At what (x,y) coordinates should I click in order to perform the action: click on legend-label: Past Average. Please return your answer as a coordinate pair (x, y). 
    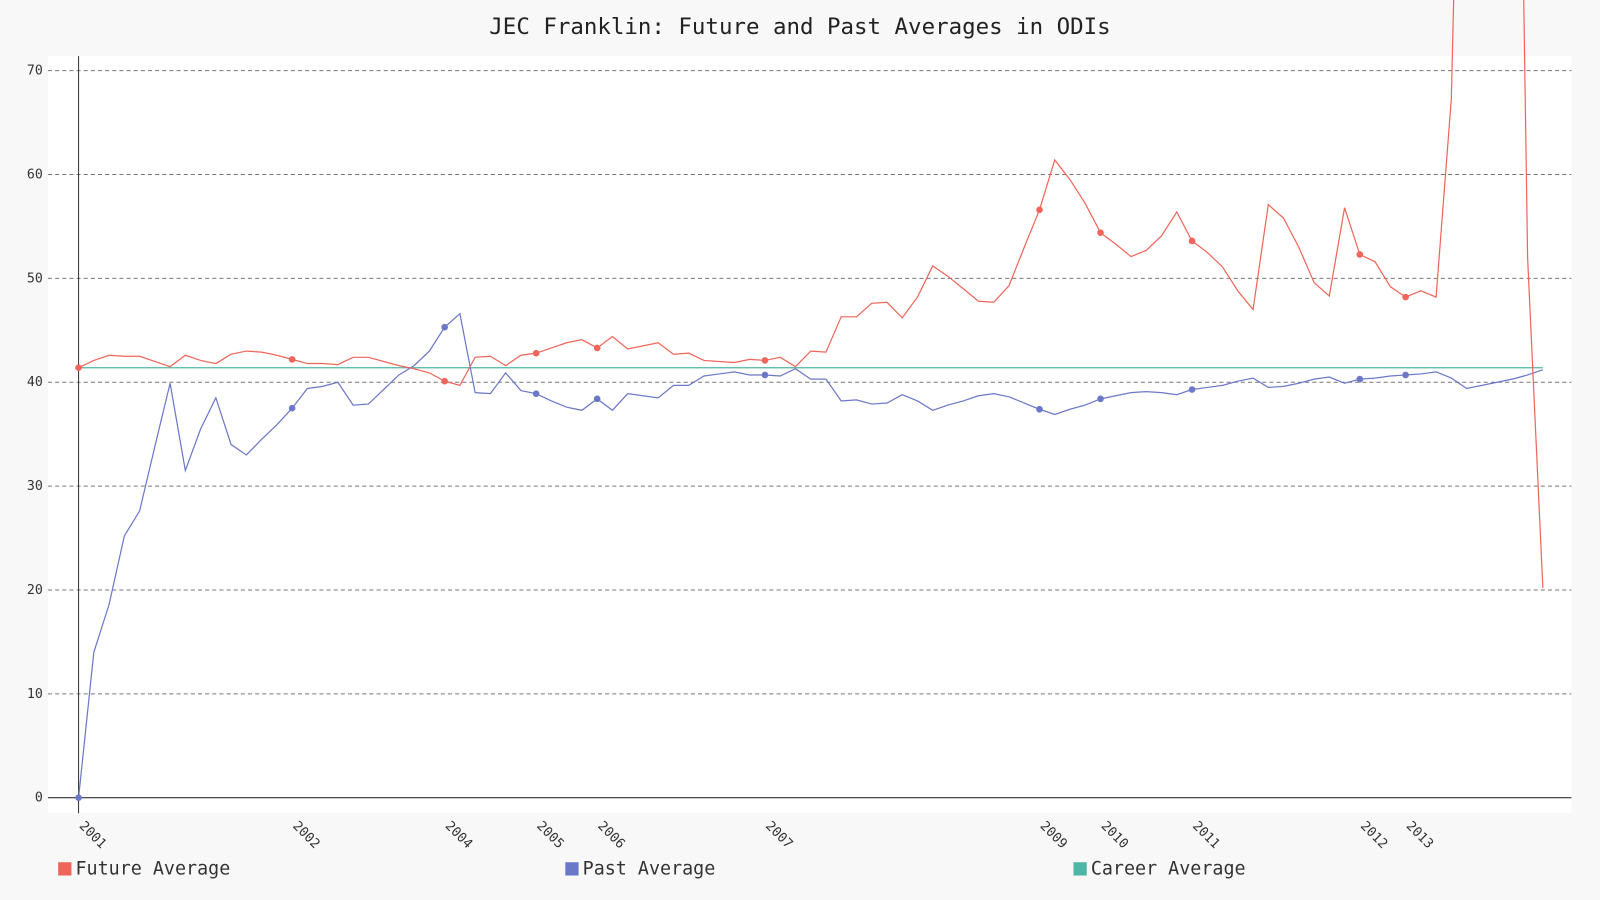
    Looking at the image, I should click on (649, 868).